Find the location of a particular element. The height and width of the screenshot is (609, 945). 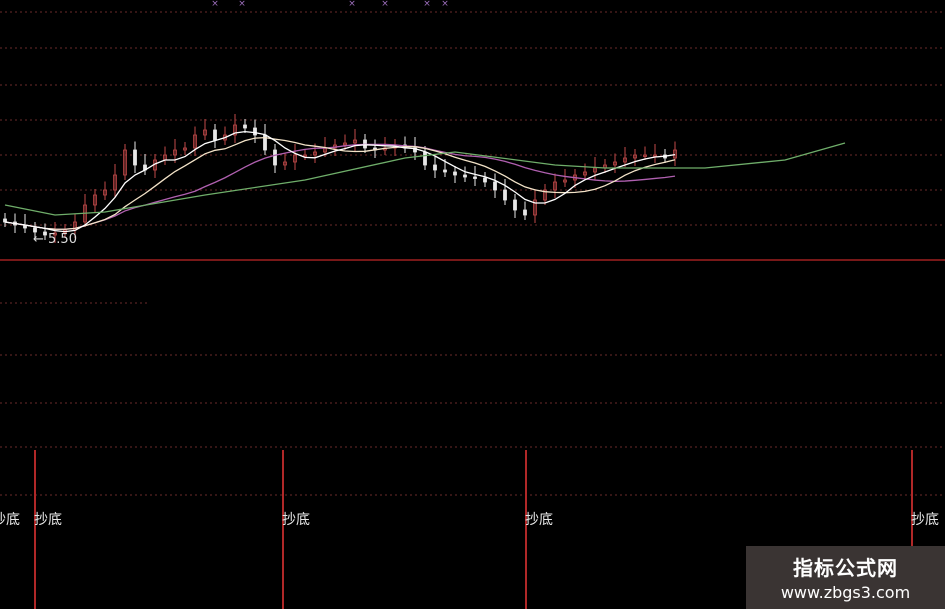

watermark: 指标公式网 www.zbgs3.com is located at coordinates (845, 577).